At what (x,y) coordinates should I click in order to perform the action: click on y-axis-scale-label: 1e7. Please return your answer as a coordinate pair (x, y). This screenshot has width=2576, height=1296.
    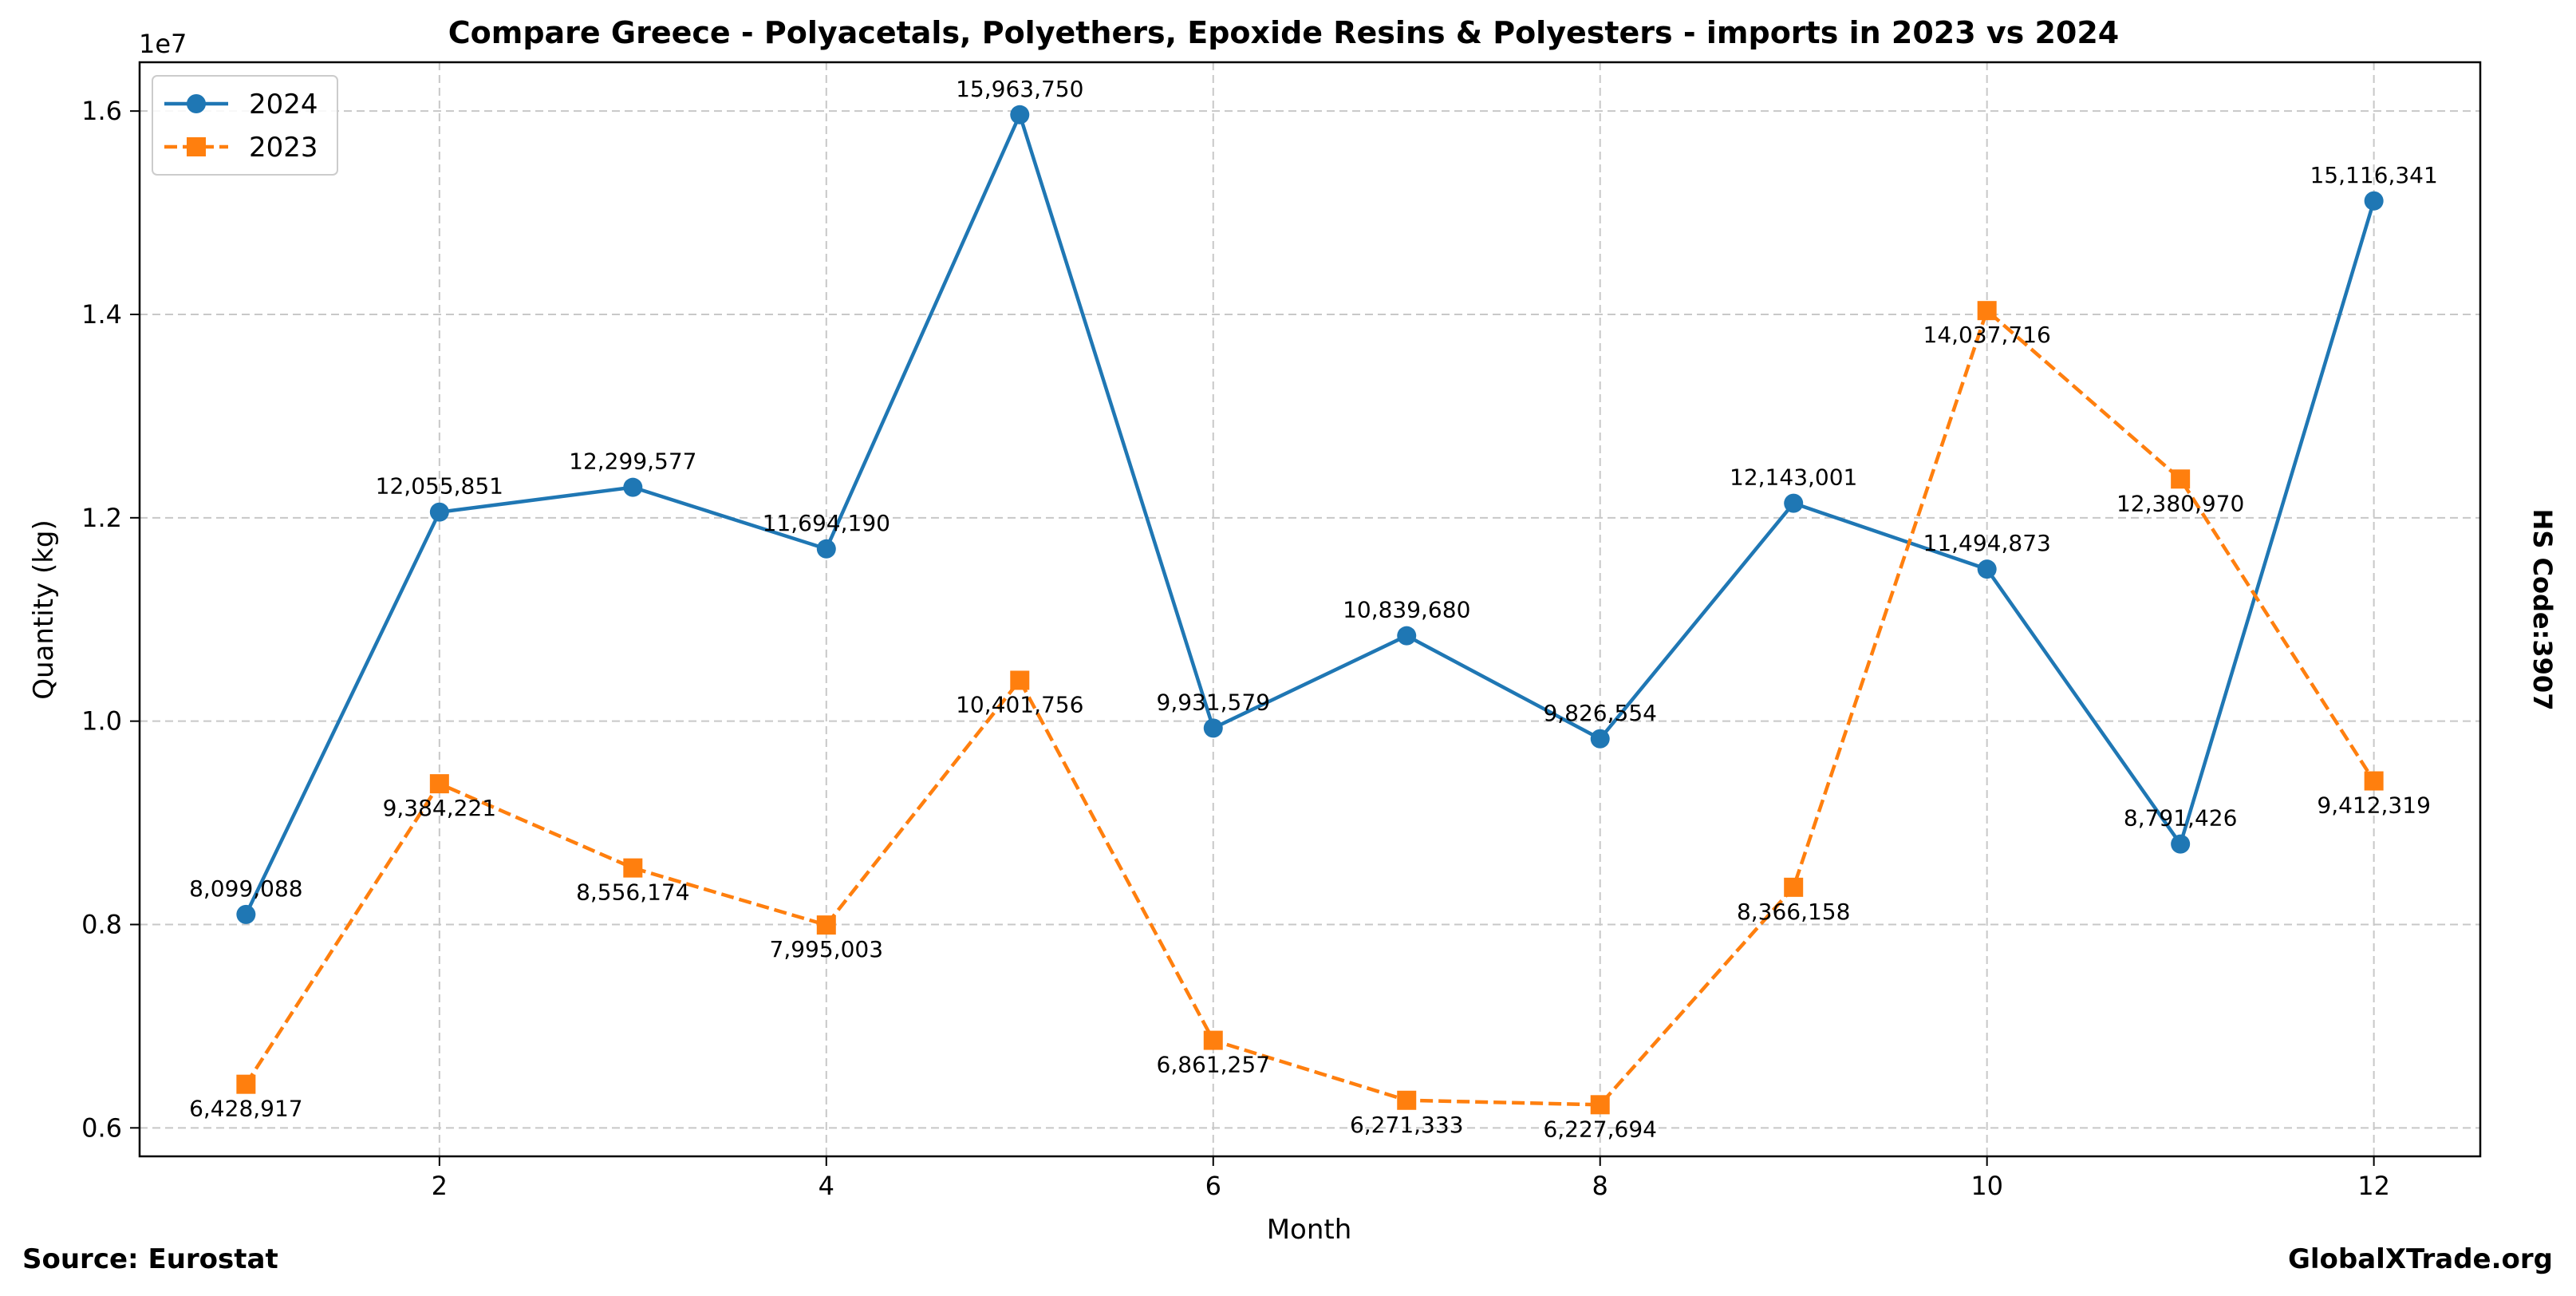
    Looking at the image, I should click on (163, 44).